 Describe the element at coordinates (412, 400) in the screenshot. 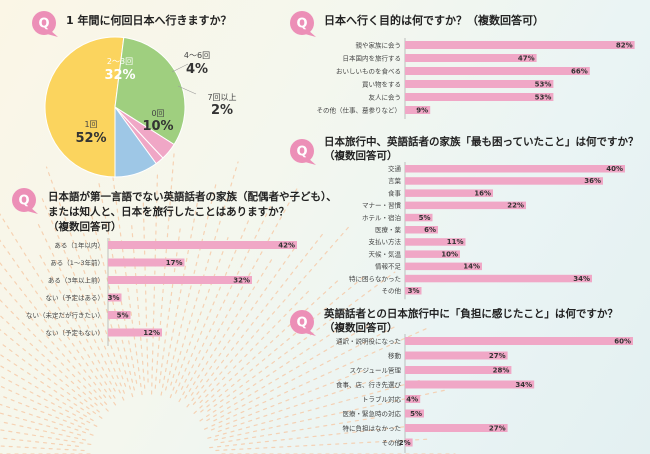

I see `bar-value-label: 4%` at that location.